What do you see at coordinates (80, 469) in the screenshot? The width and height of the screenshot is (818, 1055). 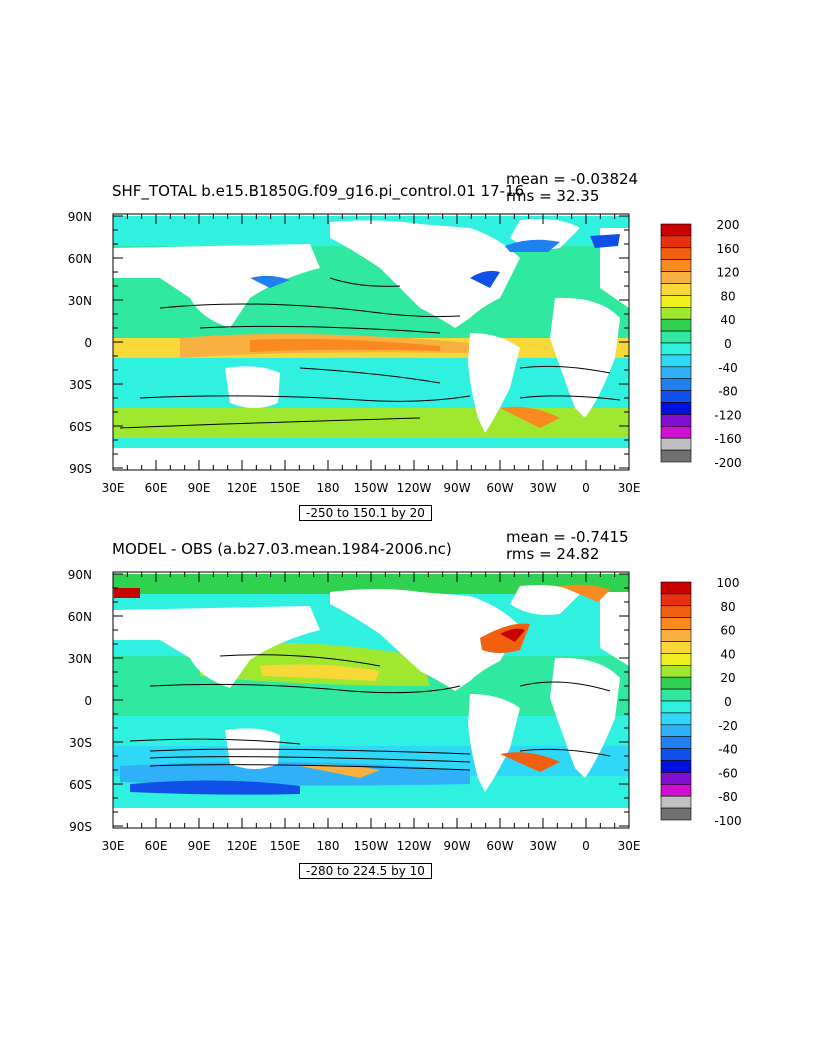 I see `lat-label: 90S` at bounding box center [80, 469].